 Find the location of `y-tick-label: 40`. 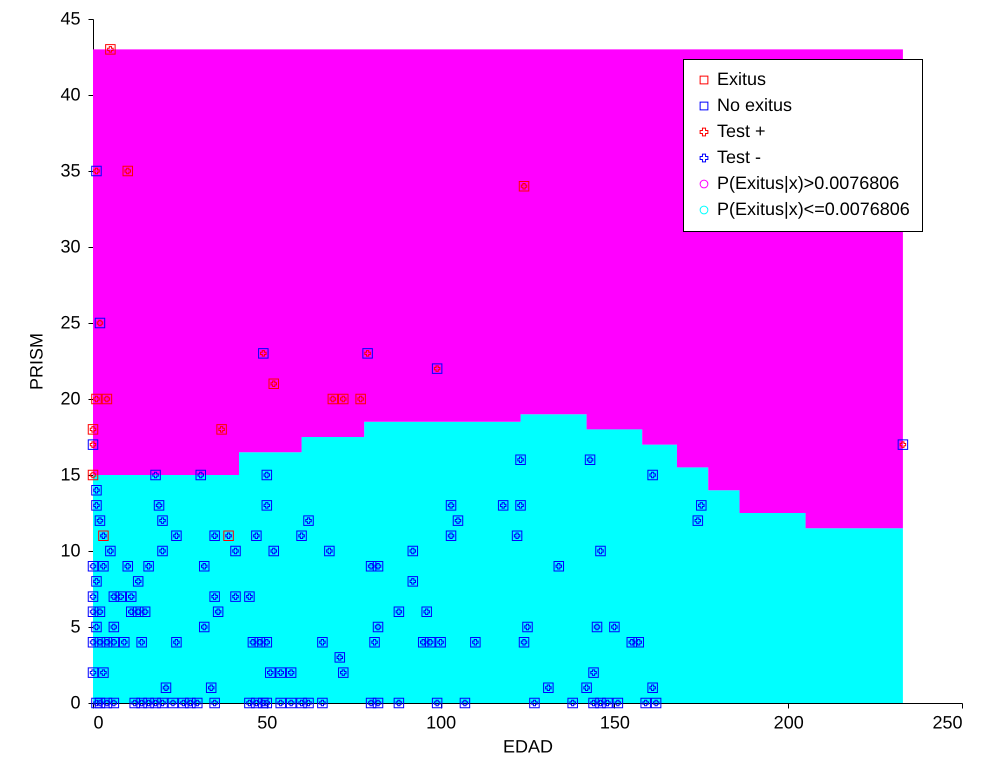

y-tick-label: 40 is located at coordinates (70, 94).